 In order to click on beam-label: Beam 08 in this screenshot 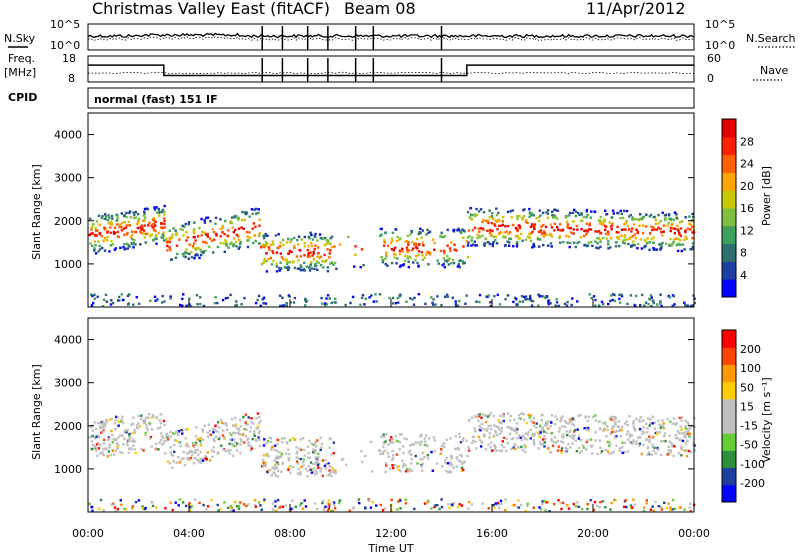, I will do `click(380, 9)`.